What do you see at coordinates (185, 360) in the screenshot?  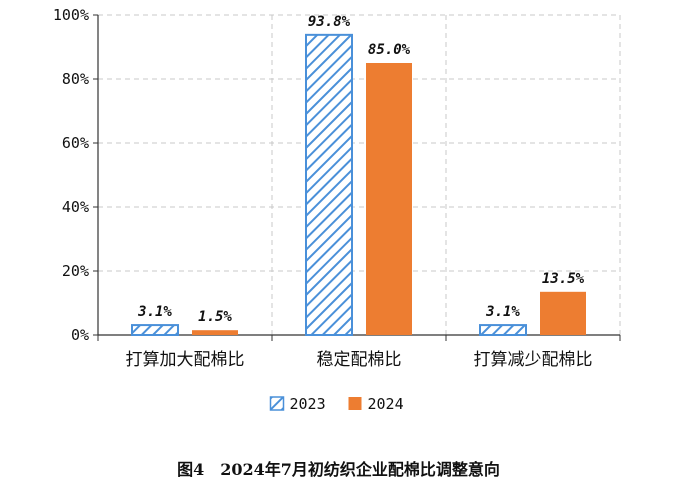 I see `x-tick-label: 打算加大配棉比` at bounding box center [185, 360].